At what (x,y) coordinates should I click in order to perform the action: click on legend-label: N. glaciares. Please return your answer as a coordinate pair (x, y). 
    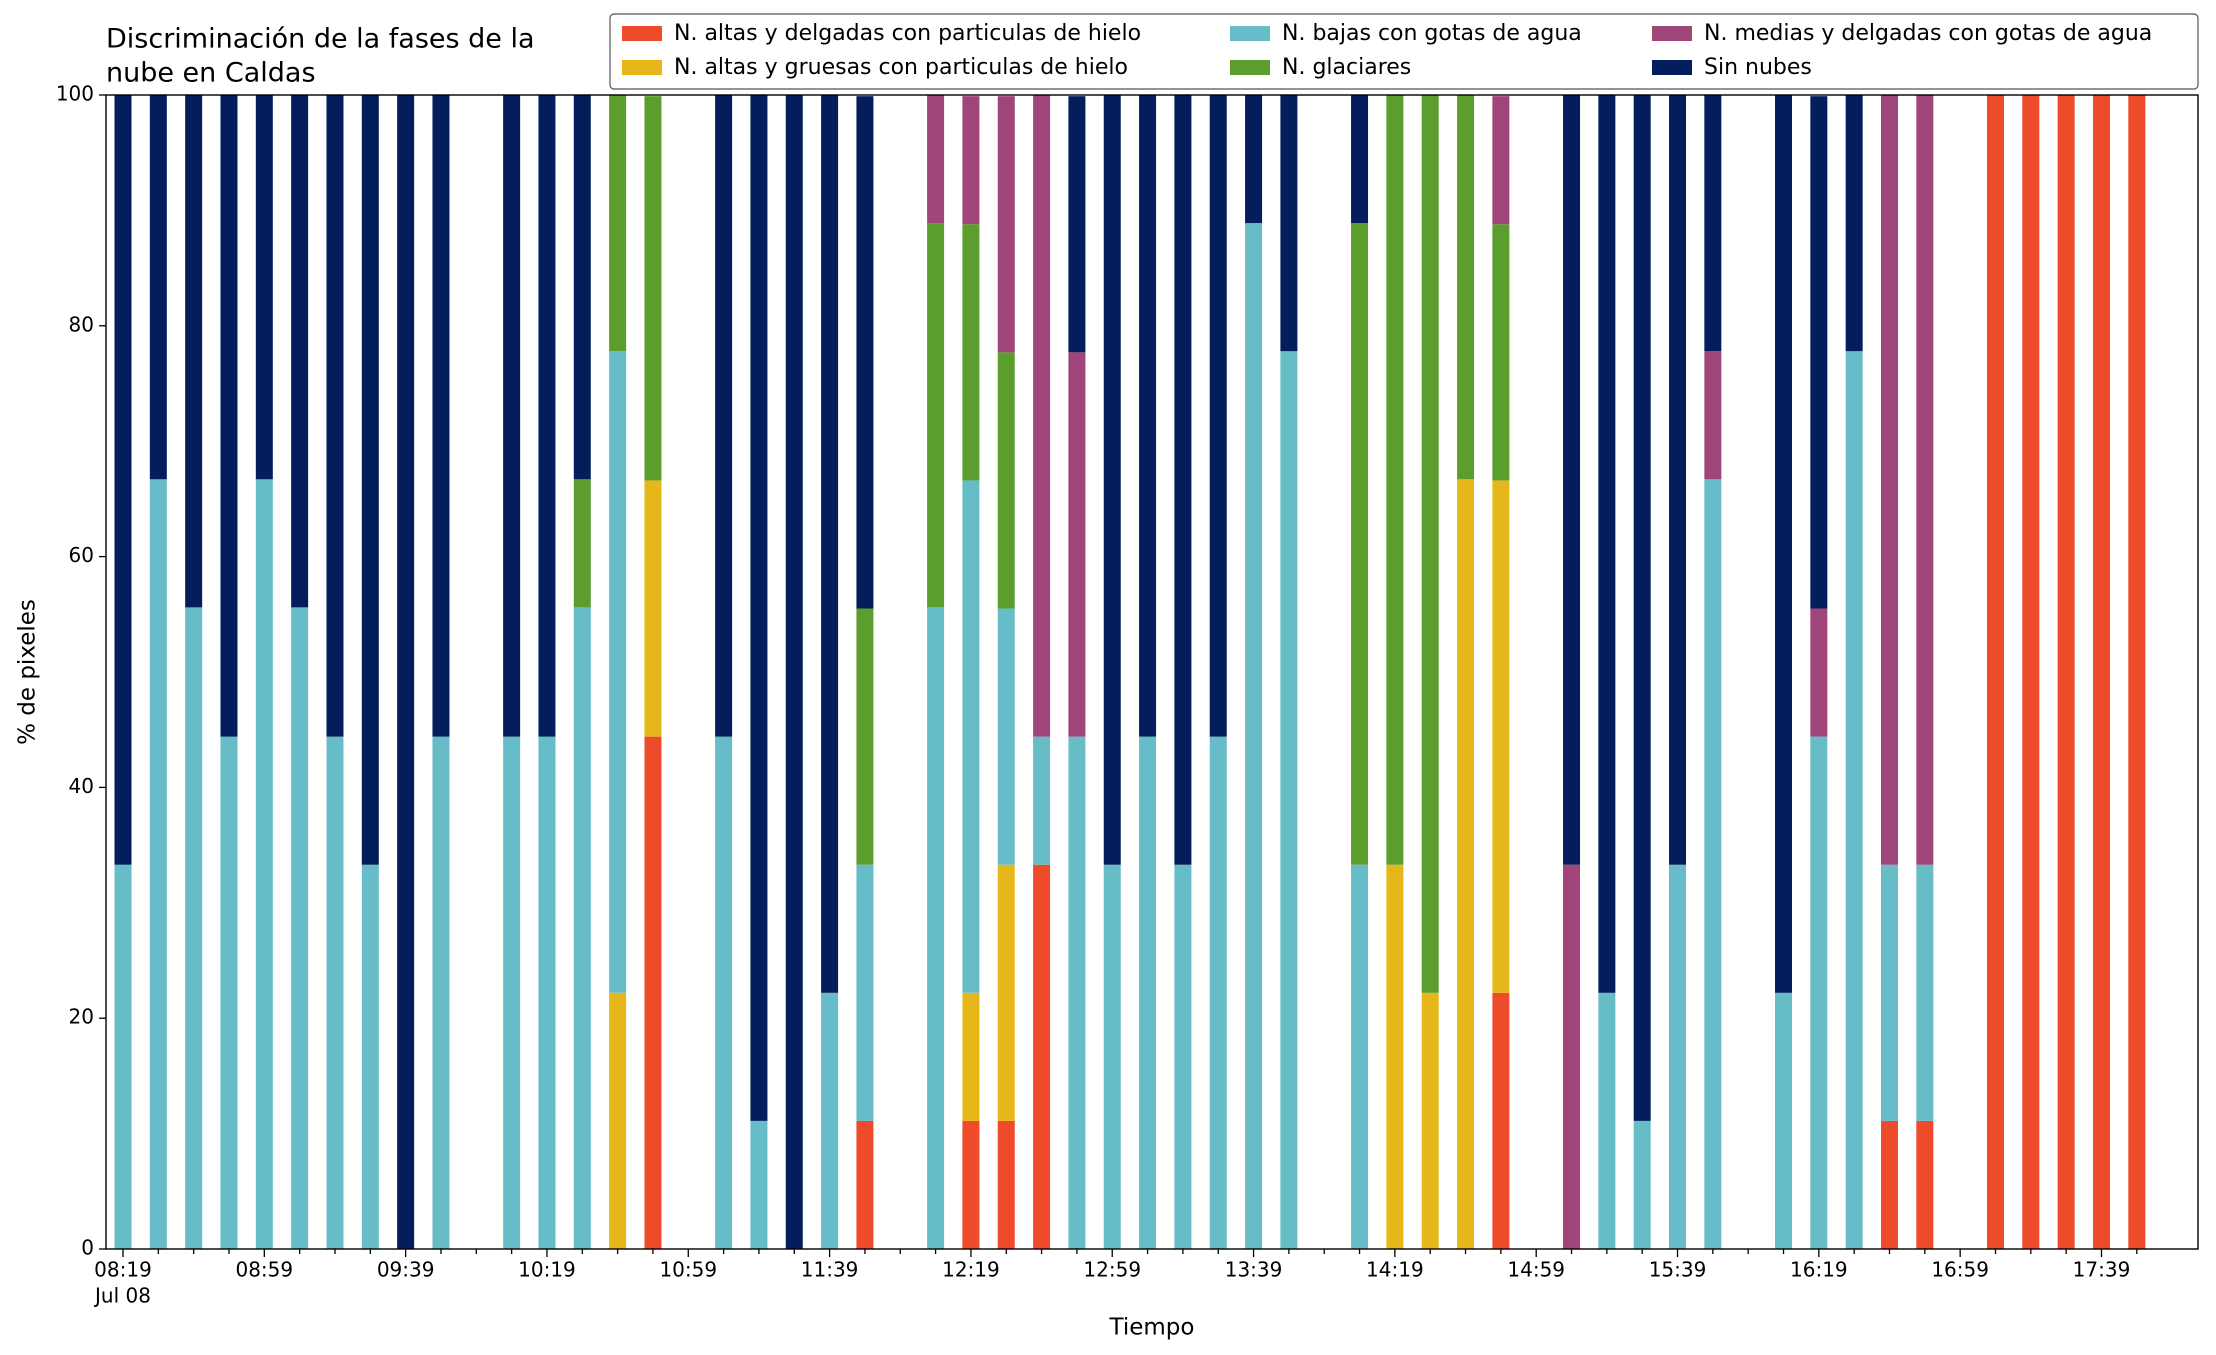
    Looking at the image, I should click on (1346, 67).